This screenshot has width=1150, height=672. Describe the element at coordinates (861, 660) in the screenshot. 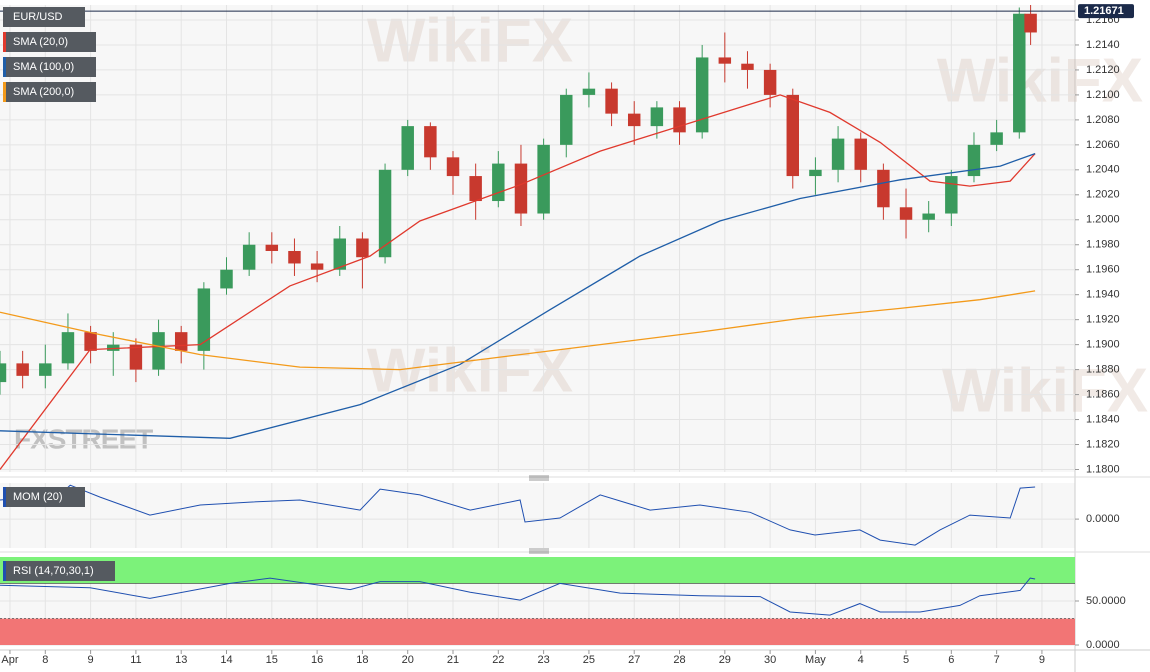

I see `x-tick-label: 4` at that location.